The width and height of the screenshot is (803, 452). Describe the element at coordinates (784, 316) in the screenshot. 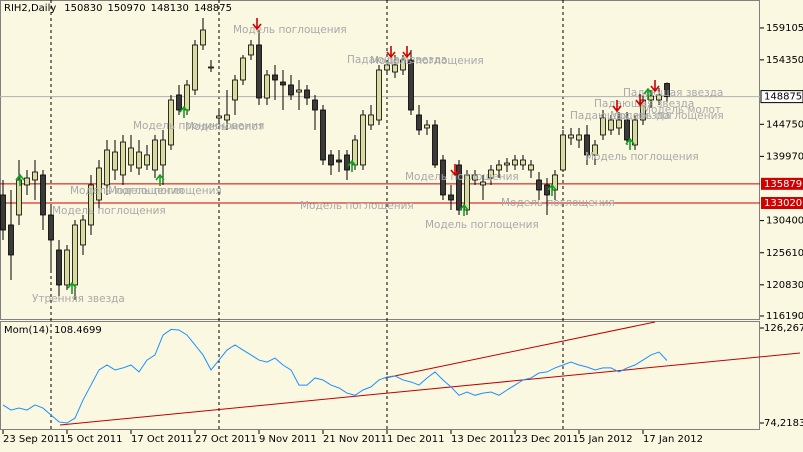

I see `y-tick-label: 116190` at that location.